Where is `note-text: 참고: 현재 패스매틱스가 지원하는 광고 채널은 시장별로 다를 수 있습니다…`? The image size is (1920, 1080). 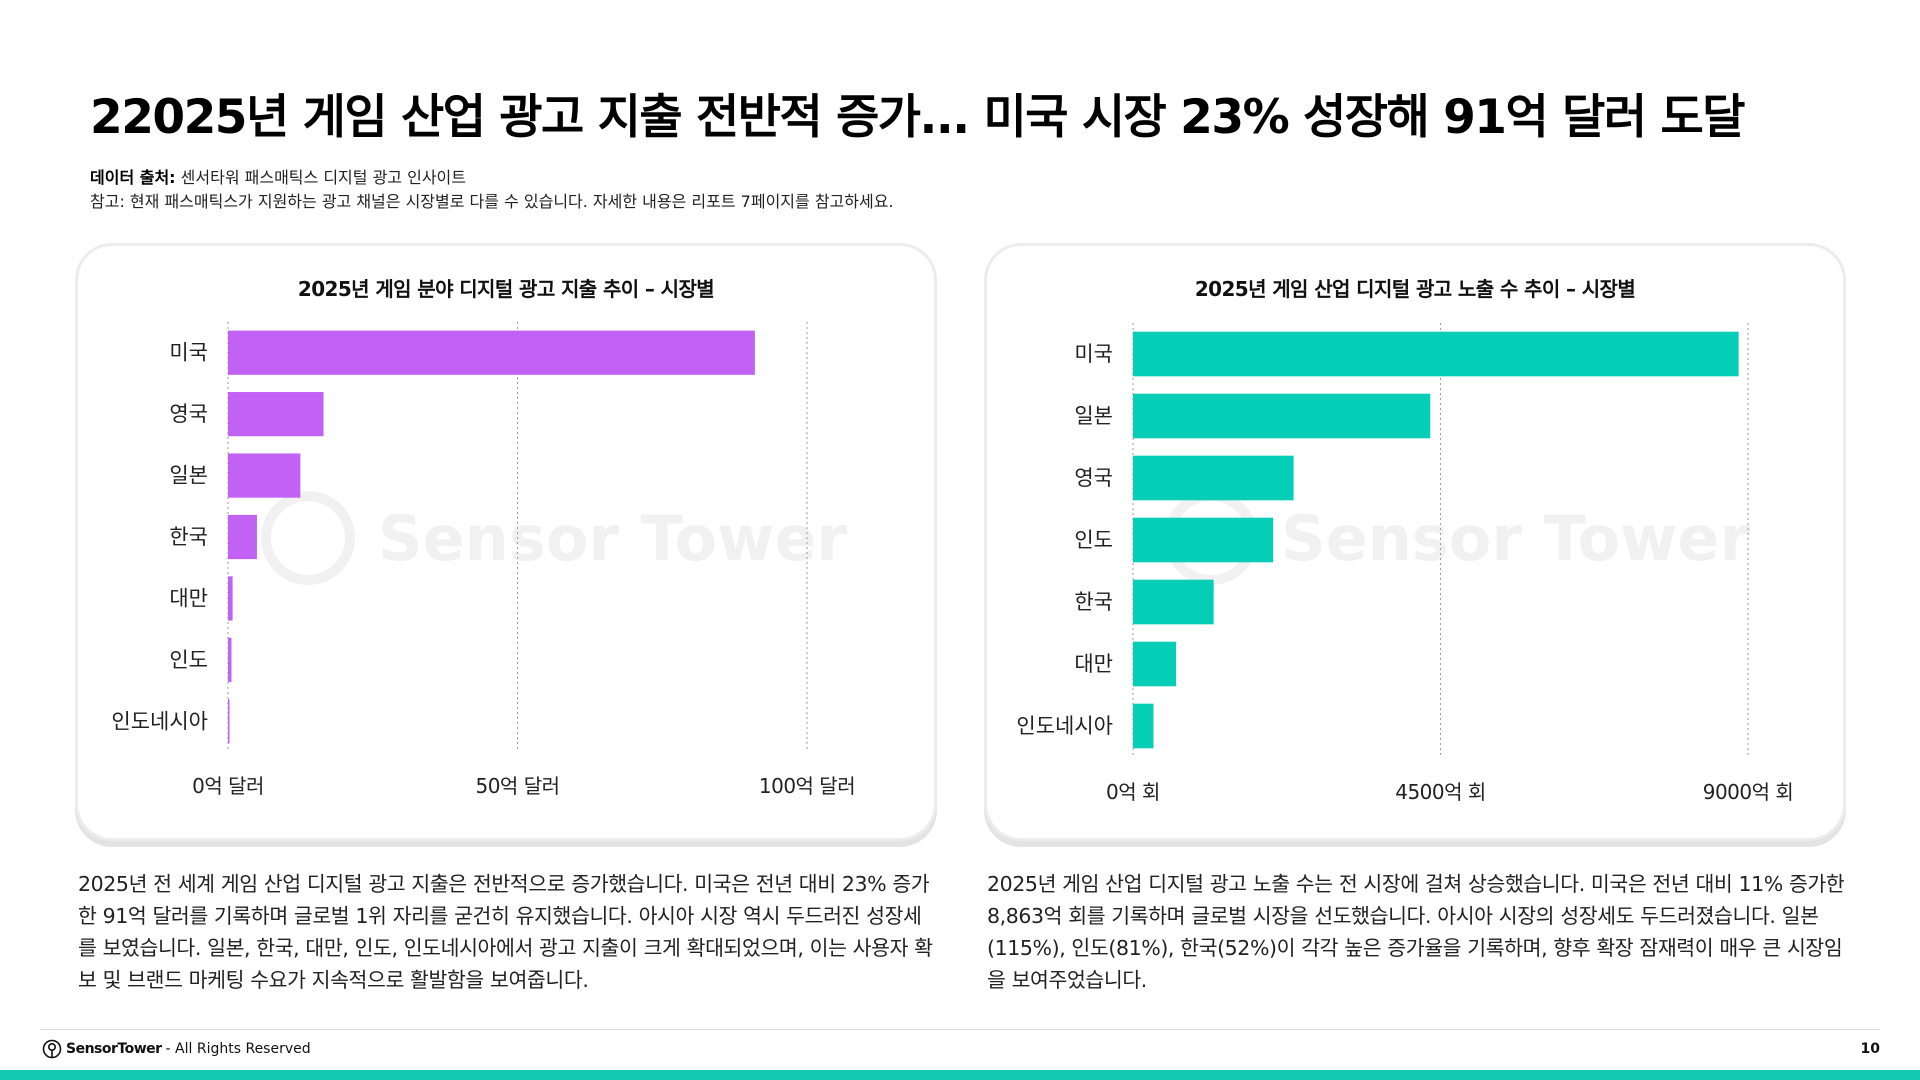 note-text: 참고: 현재 패스매틱스가 지원하는 광고 채널은 시장별로 다를 수 있습니다… is located at coordinates (492, 201).